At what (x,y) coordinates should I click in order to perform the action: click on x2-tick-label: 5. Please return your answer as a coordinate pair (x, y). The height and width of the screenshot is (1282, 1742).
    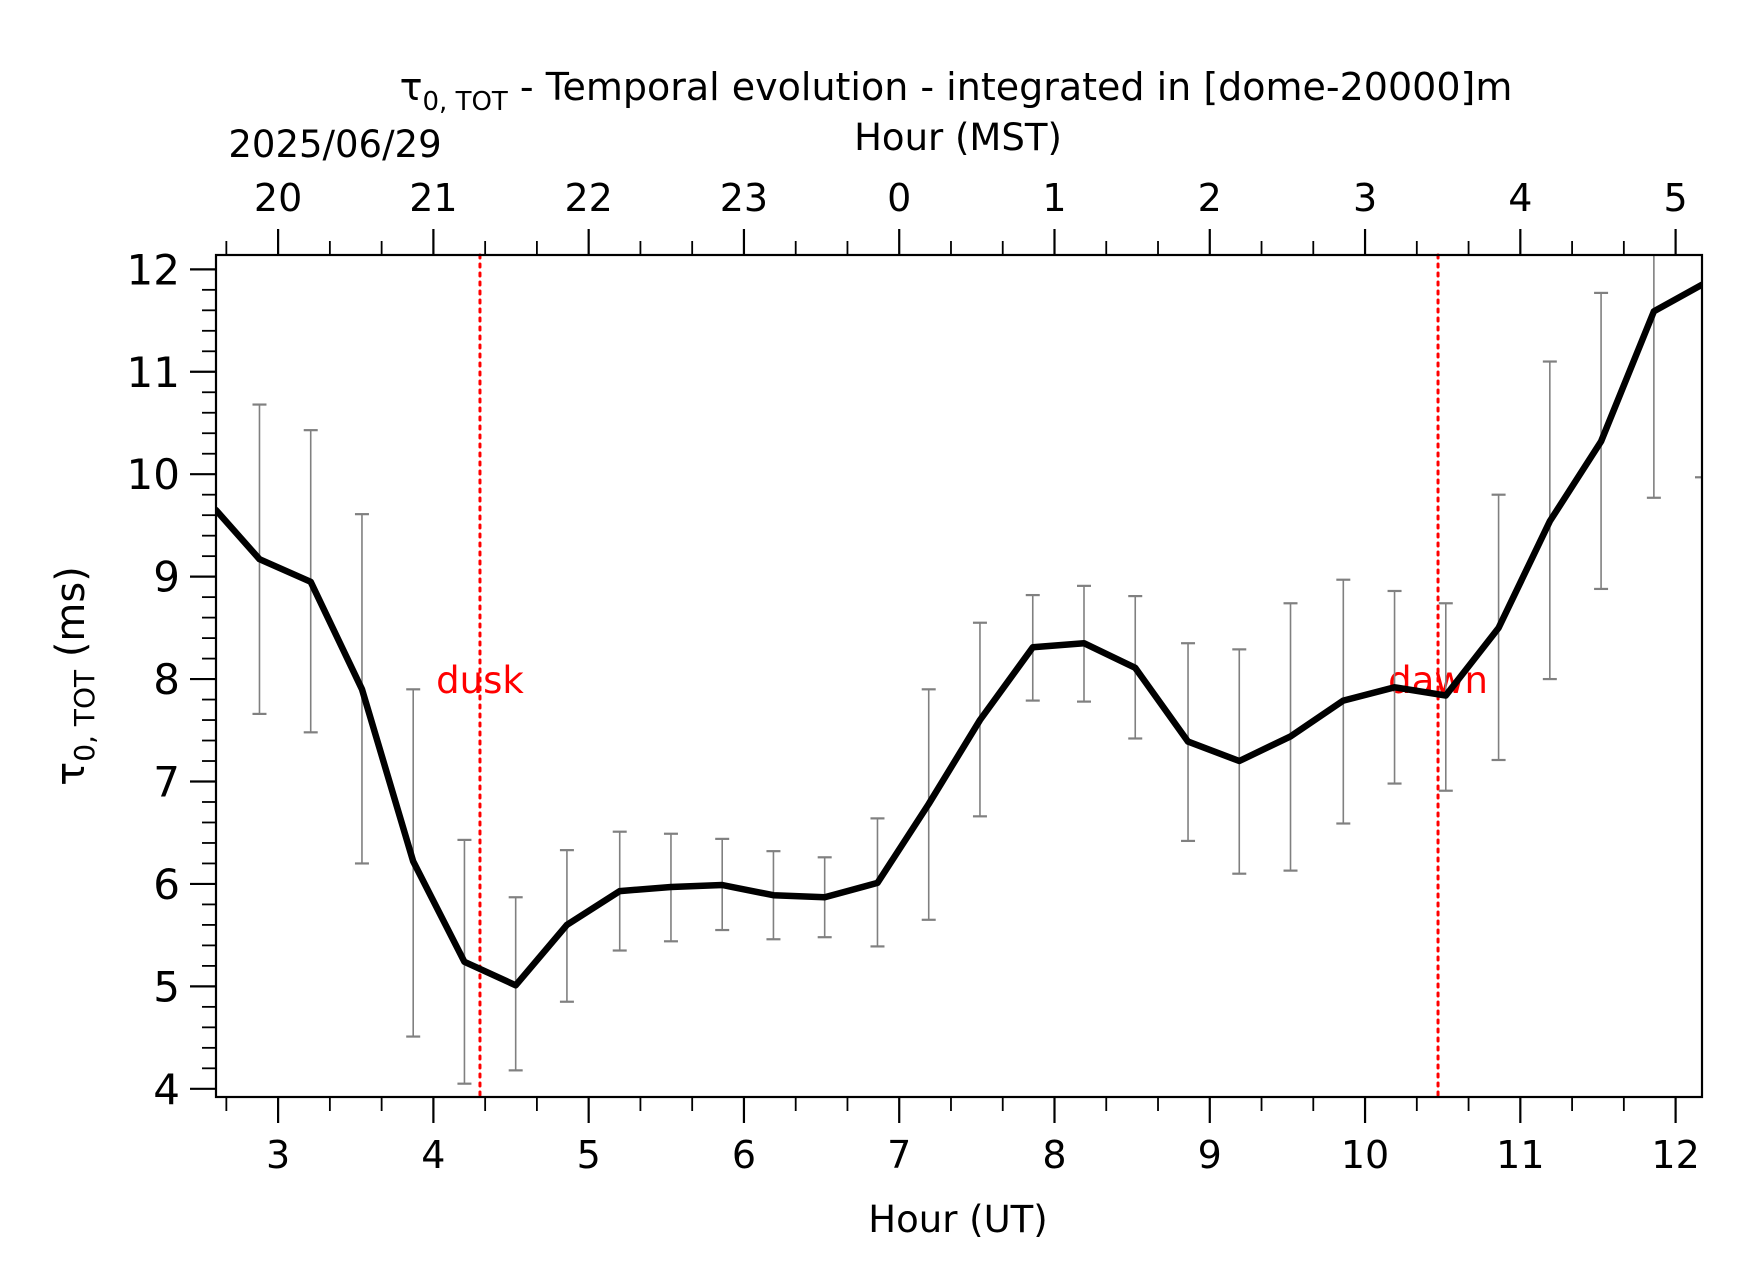
    Looking at the image, I should click on (1676, 198).